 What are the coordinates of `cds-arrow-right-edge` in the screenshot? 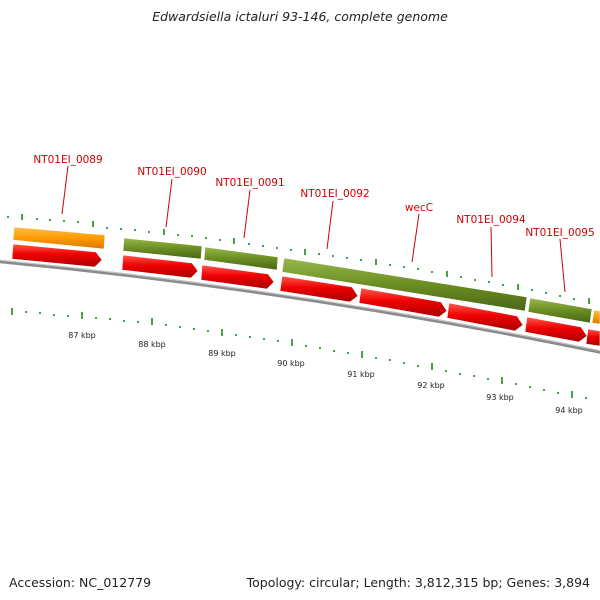 It's located at (592, 337).